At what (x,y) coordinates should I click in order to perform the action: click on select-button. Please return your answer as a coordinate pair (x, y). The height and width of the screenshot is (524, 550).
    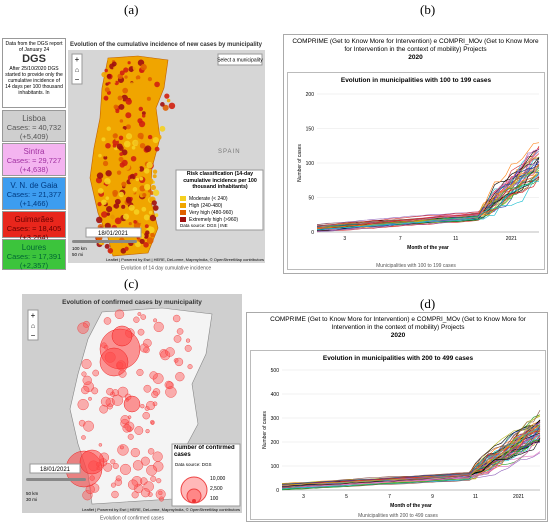
    Looking at the image, I should click on (240, 59).